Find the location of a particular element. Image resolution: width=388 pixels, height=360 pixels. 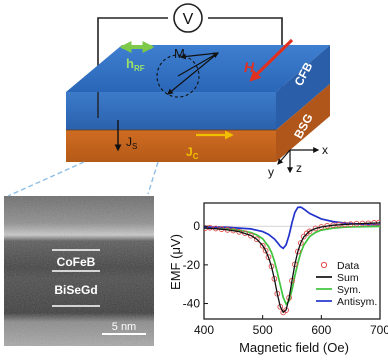

legend-entry: Data is located at coordinates (348, 266).